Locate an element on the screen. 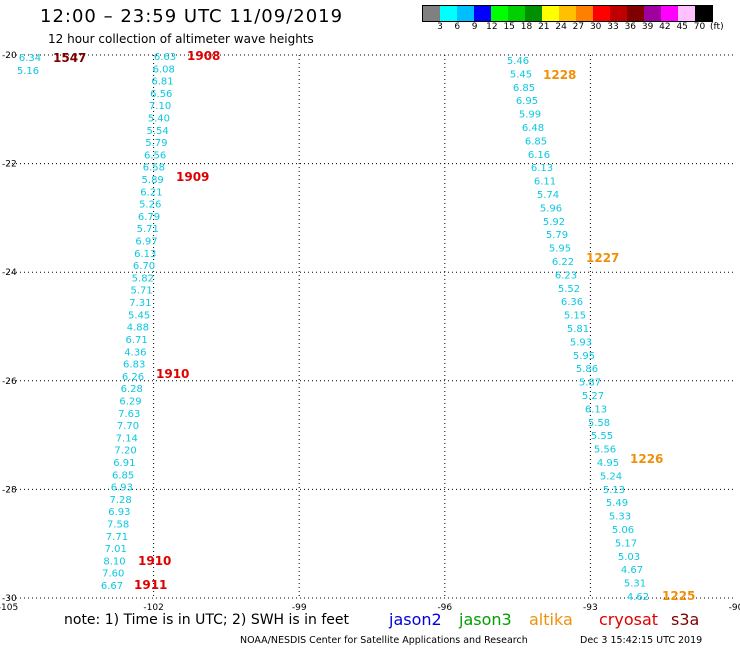  lon-tick-label: -102 is located at coordinates (153, 606).